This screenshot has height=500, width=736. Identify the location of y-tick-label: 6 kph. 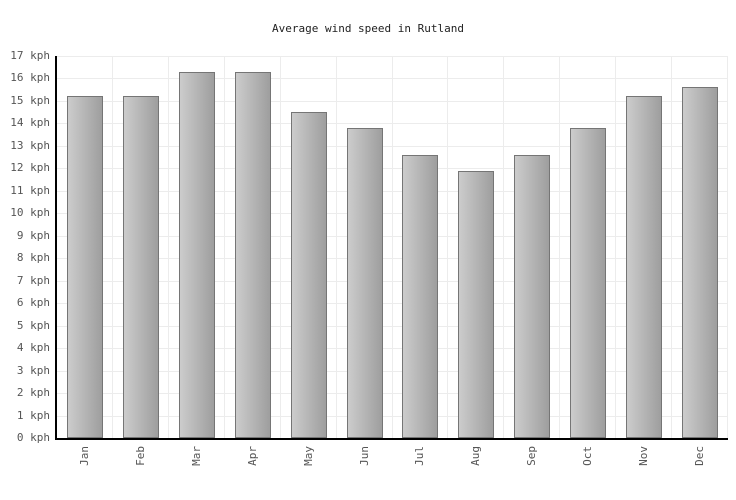
(33, 302).